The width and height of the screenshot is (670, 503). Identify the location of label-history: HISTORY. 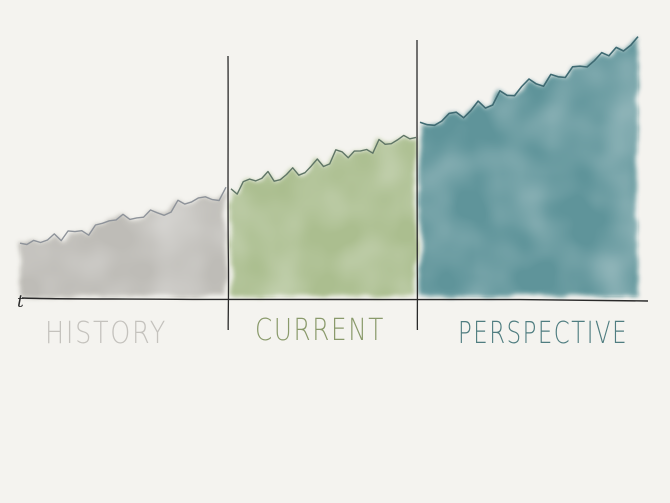
(106, 333).